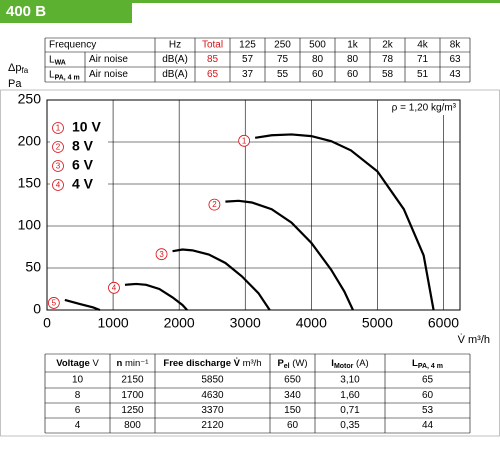 The width and height of the screenshot is (500, 461). What do you see at coordinates (292, 380) in the screenshot?
I see `table-cell: 650` at bounding box center [292, 380].